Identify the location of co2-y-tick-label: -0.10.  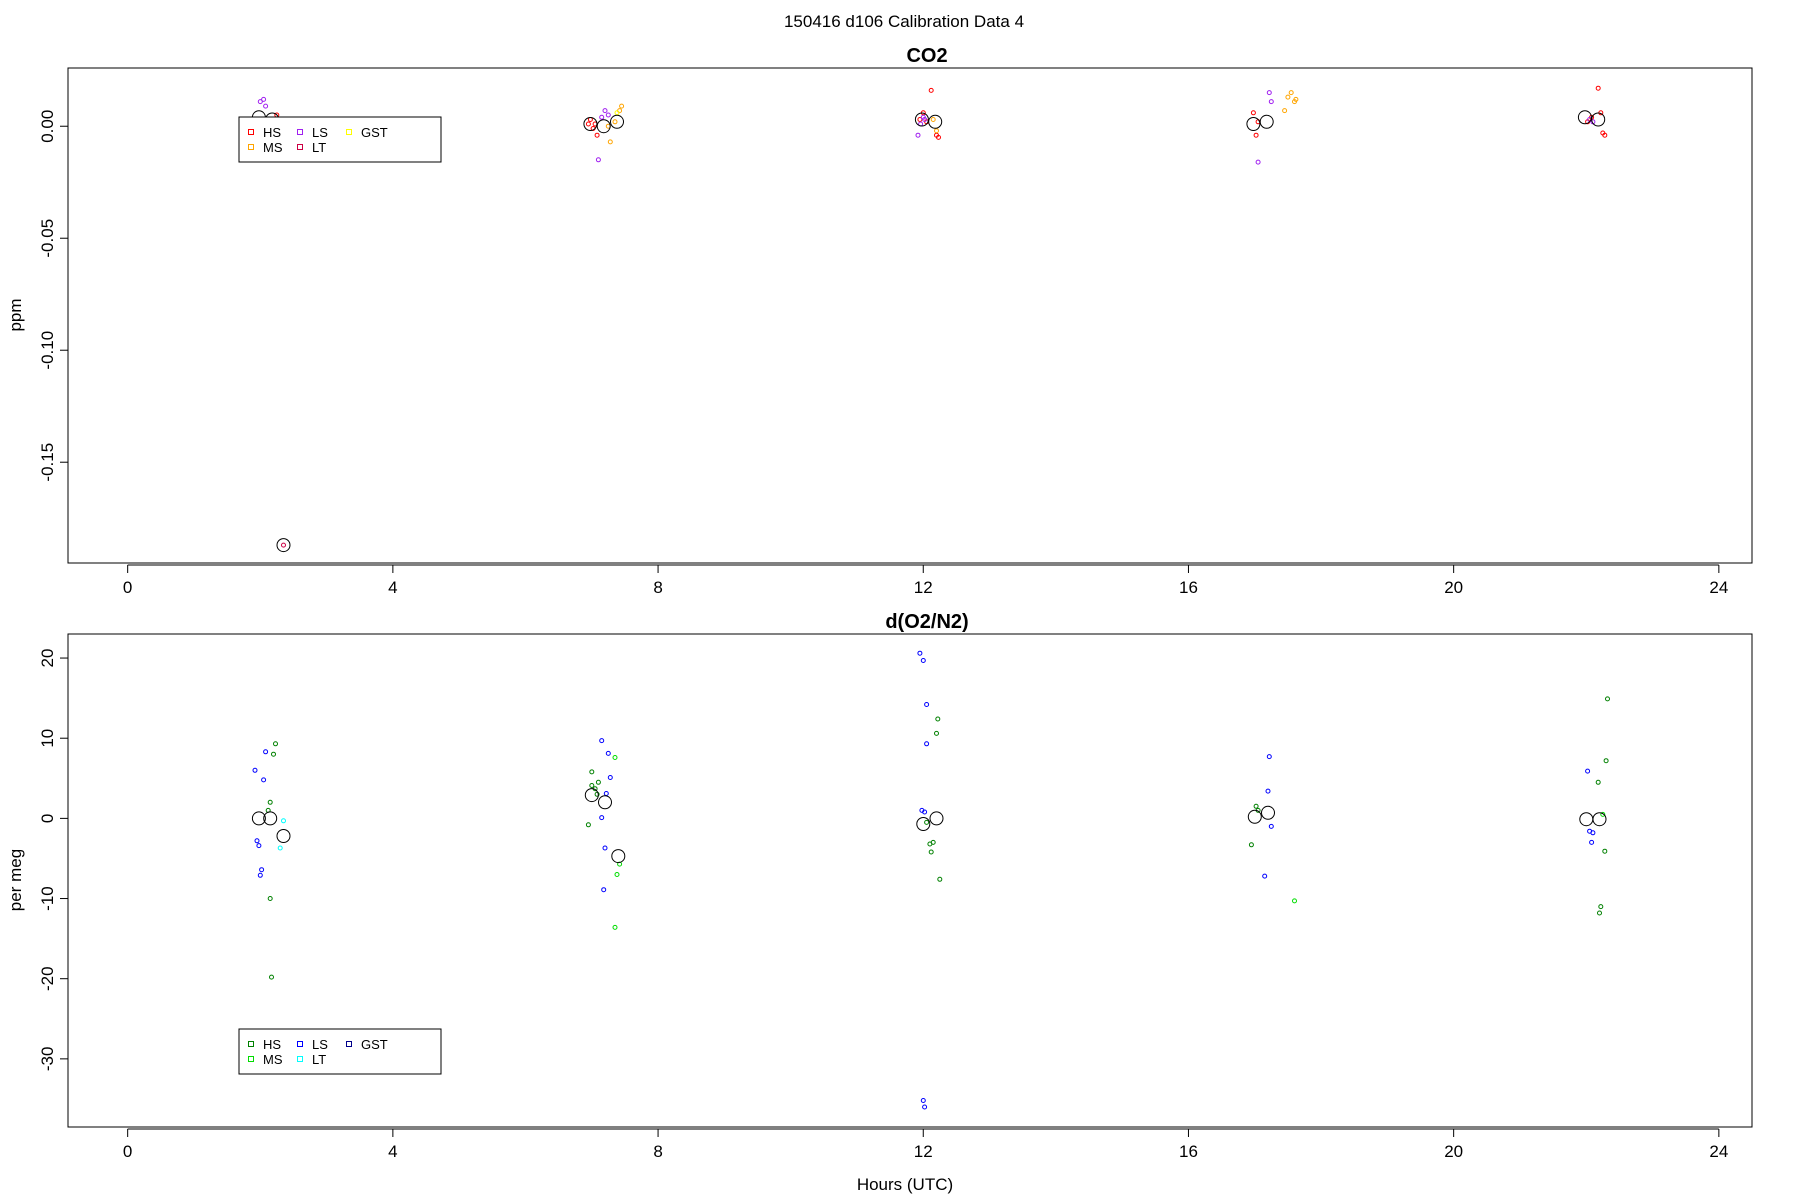
(47, 350).